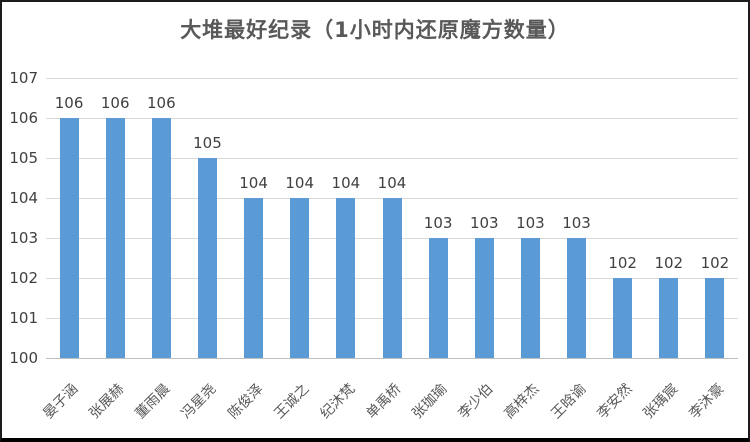 Image resolution: width=750 pixels, height=442 pixels. I want to click on y-tick-label: 101, so click(23, 318).